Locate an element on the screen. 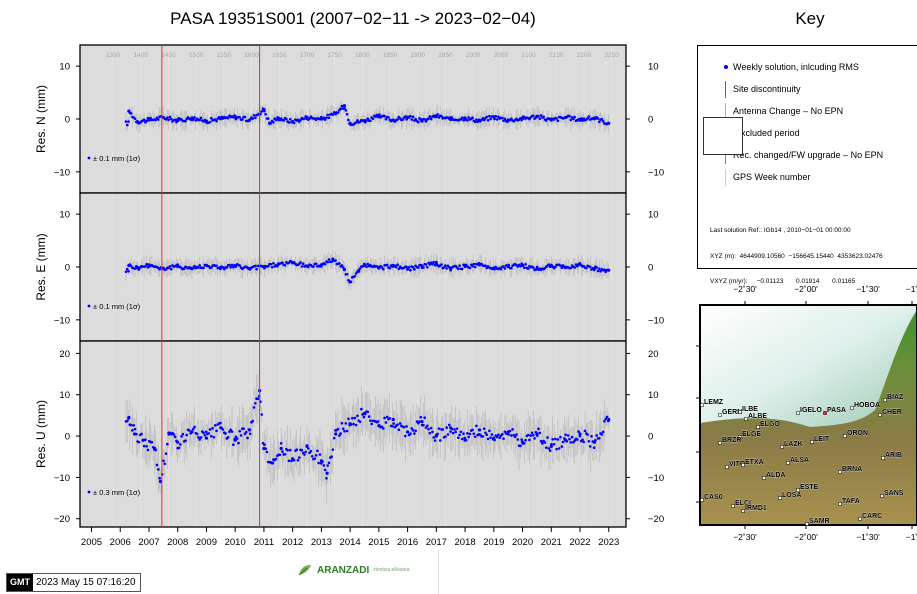 Image resolution: width=917 pixels, height=594 pixels. station-label: ETXA is located at coordinates (754, 462).